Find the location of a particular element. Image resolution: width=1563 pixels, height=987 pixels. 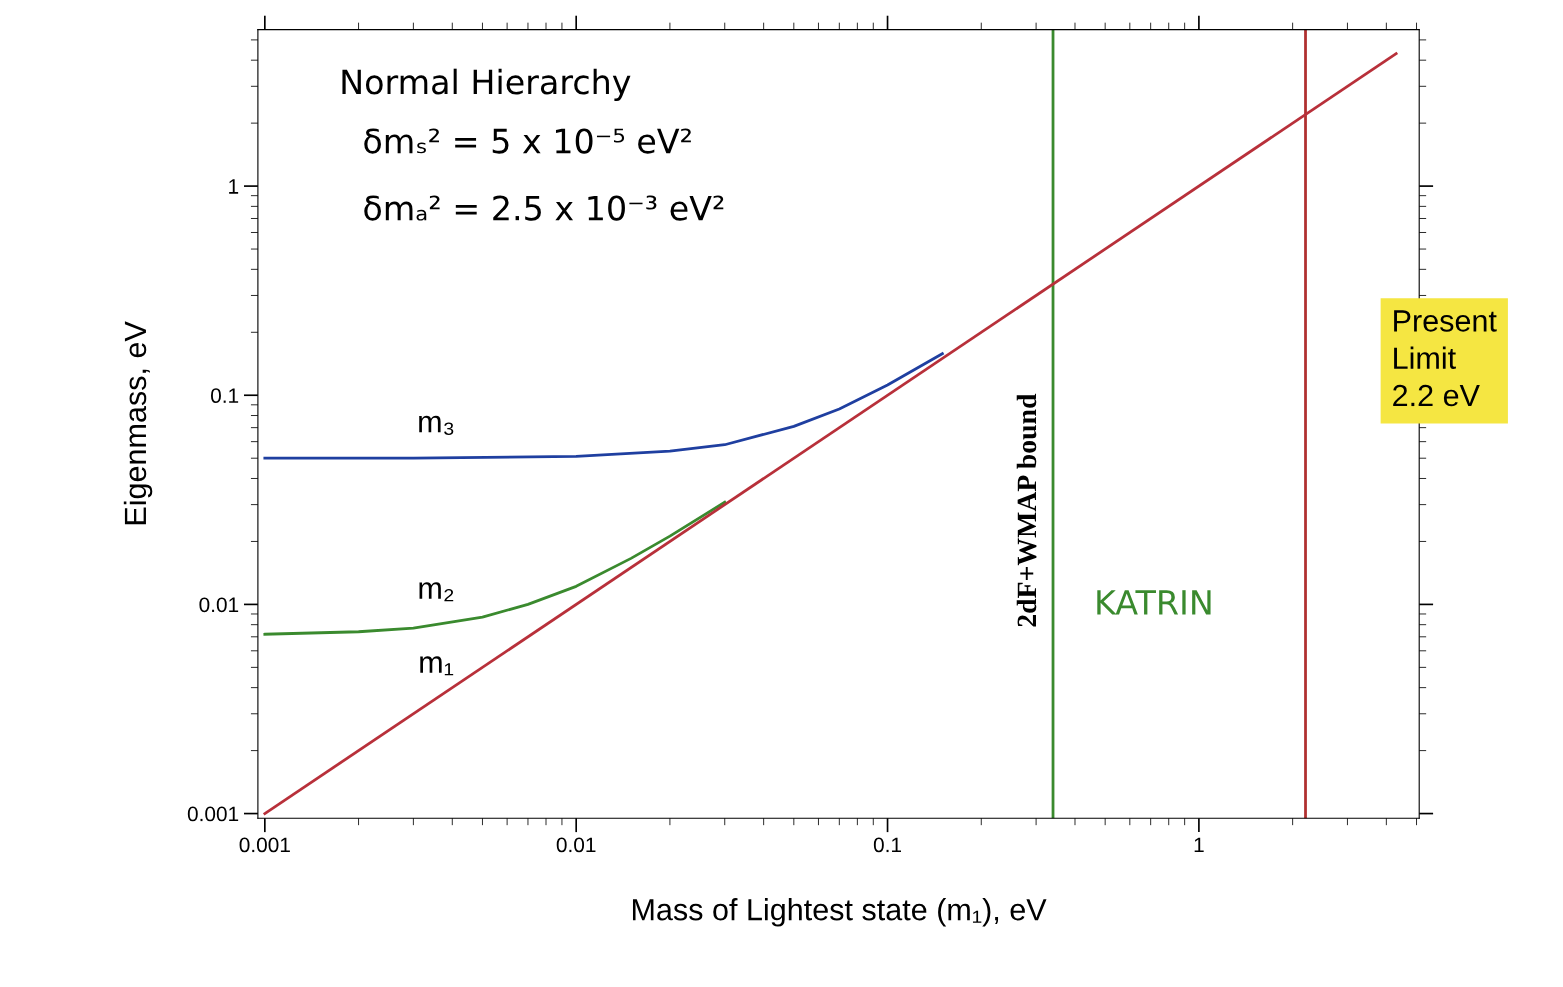

x-tick-label: 1 is located at coordinates (1199, 845).